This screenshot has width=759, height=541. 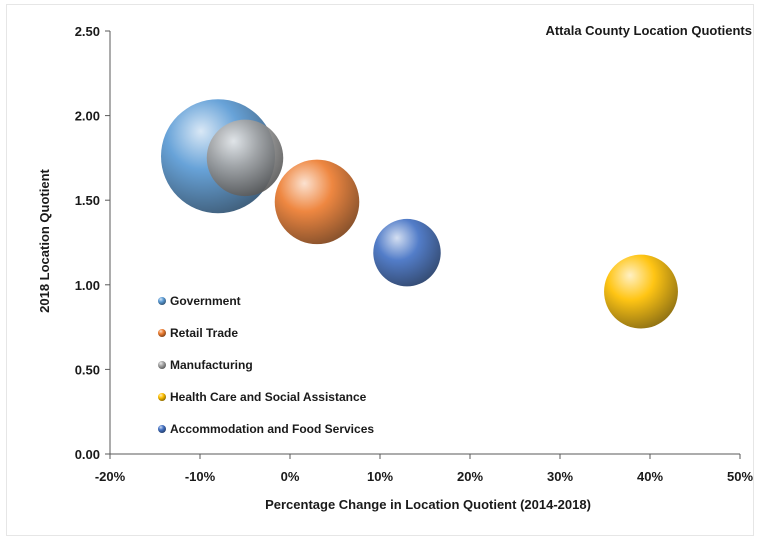 What do you see at coordinates (87, 285) in the screenshot?
I see `y-tick-label: 1.00` at bounding box center [87, 285].